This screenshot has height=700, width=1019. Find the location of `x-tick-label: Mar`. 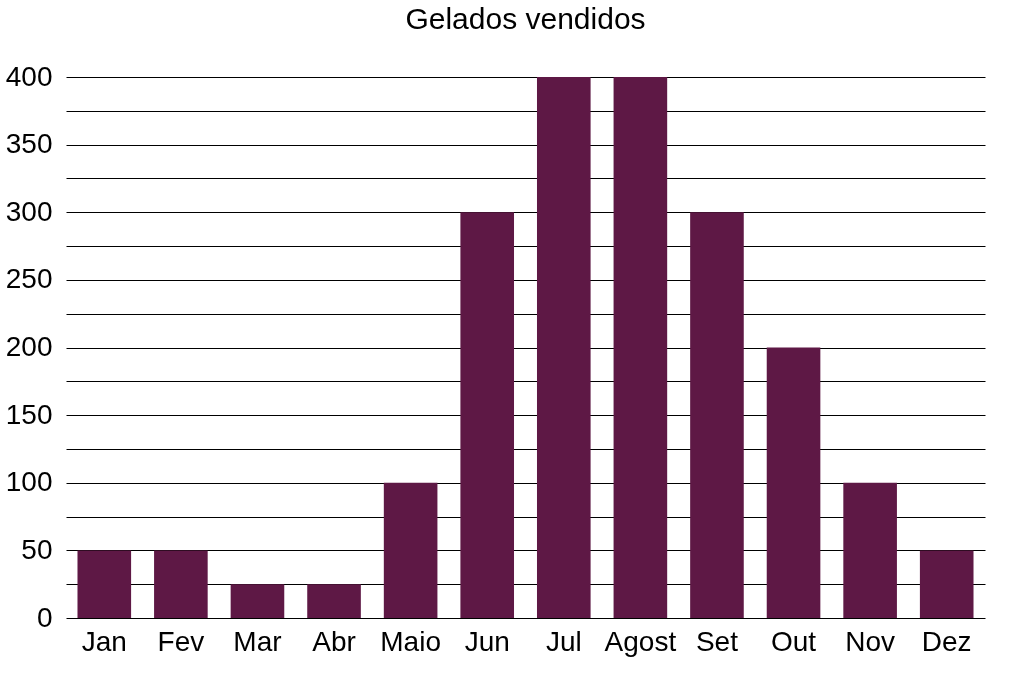

x-tick-label: Mar is located at coordinates (257, 641).